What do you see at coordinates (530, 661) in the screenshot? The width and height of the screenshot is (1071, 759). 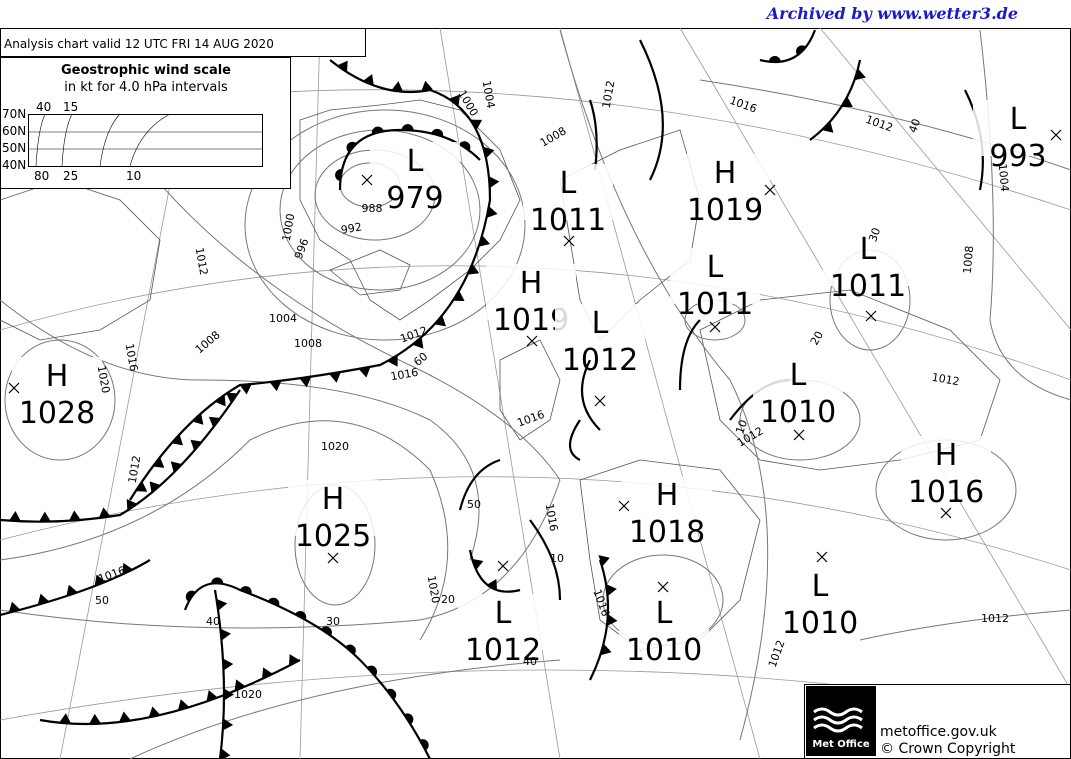 I see `isobar-label: 40` at bounding box center [530, 661].